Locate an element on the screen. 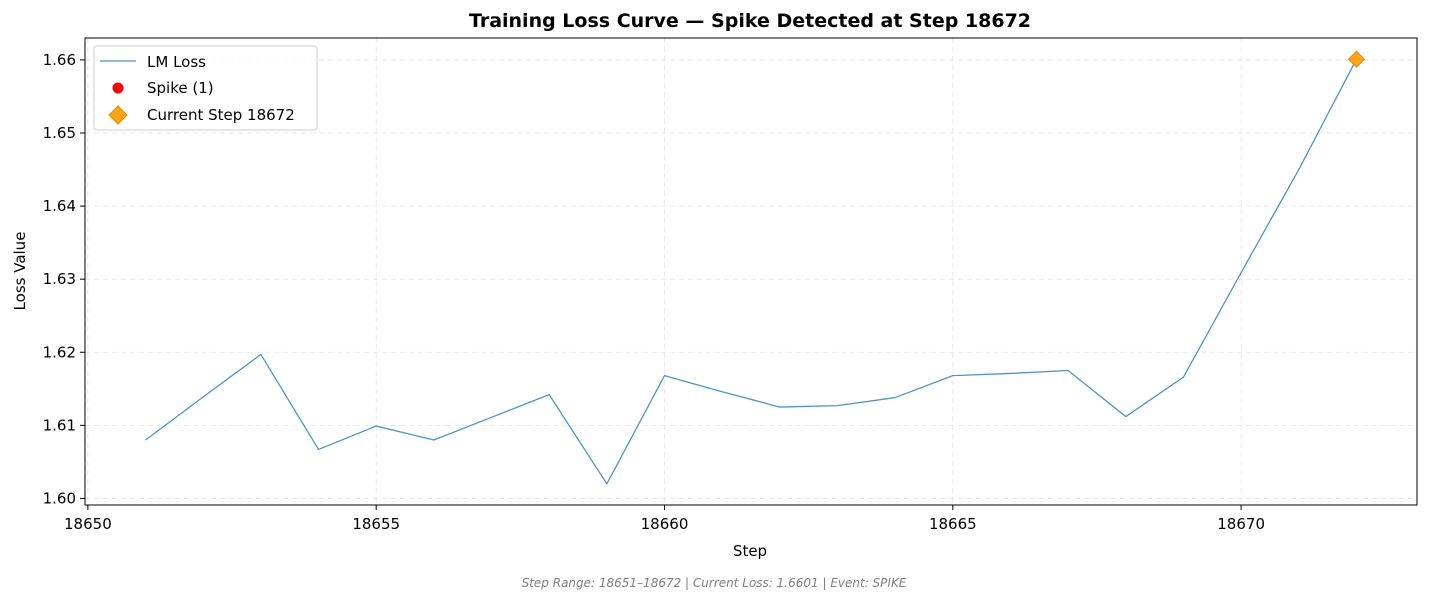 The height and width of the screenshot is (602, 1429). x-tick-label: 18665 is located at coordinates (953, 524).